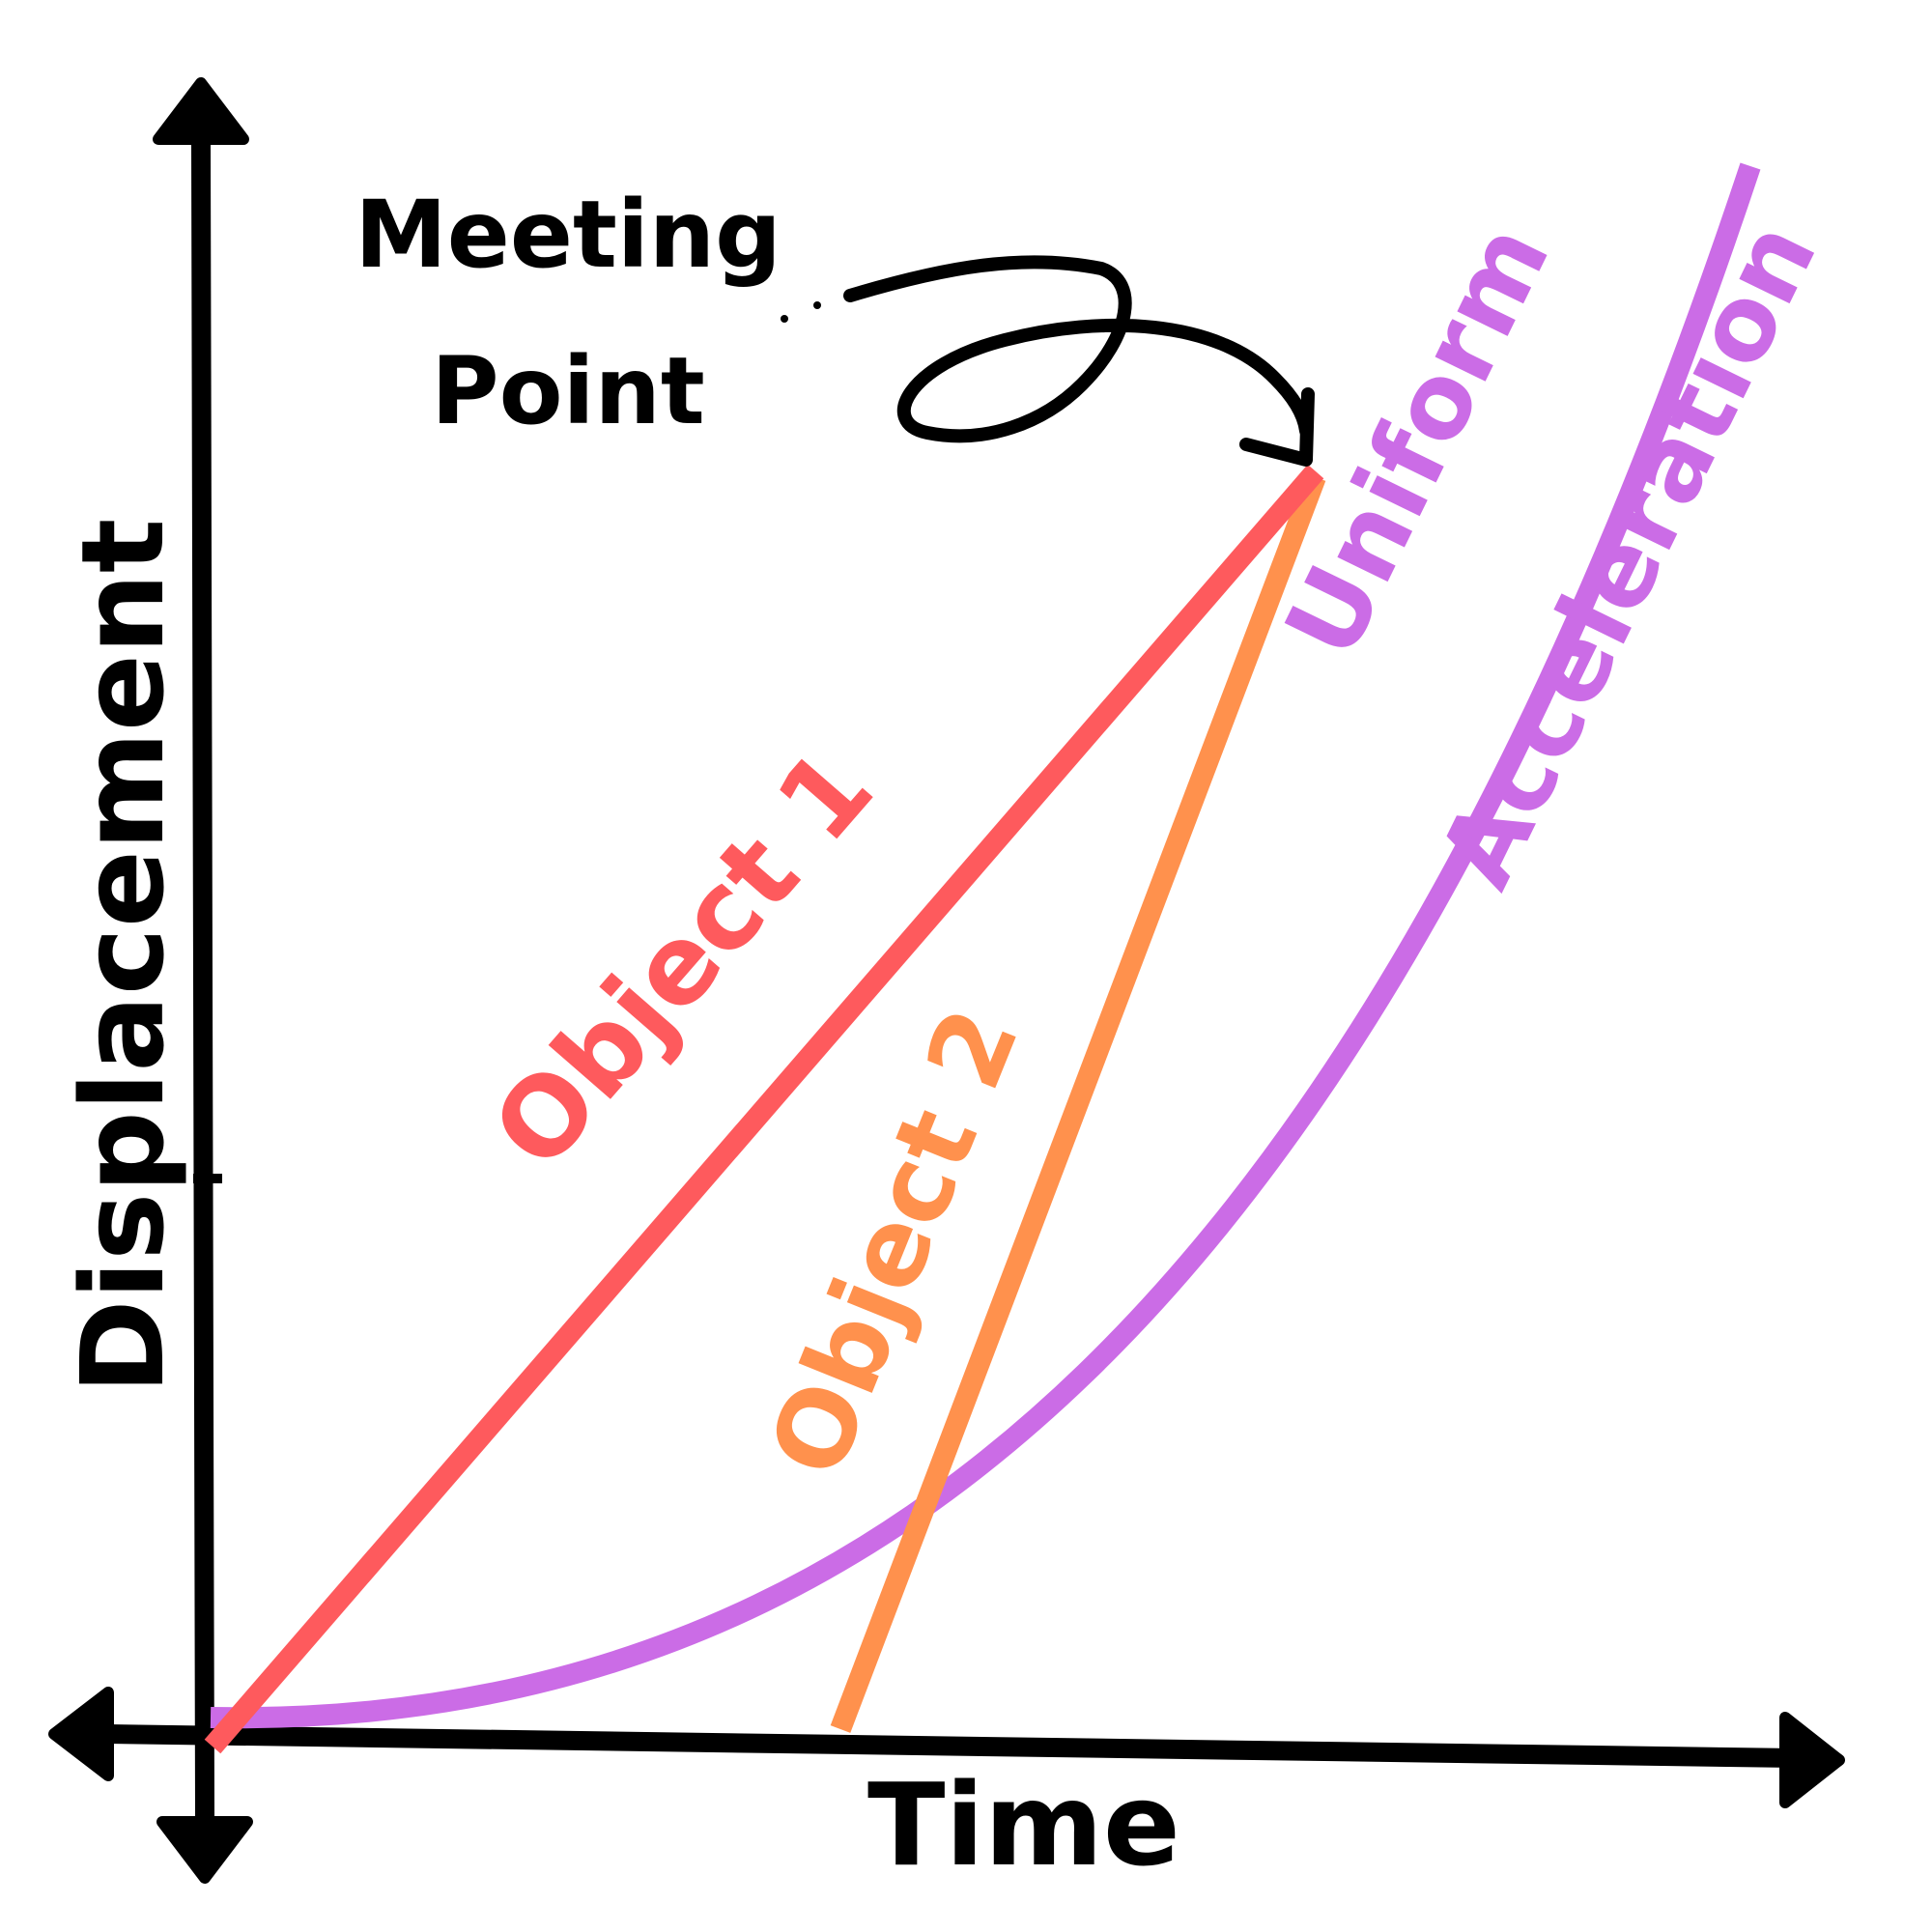 Image resolution: width=1932 pixels, height=1932 pixels. What do you see at coordinates (1024, 1824) in the screenshot?
I see `x-axis-label: Time` at bounding box center [1024, 1824].